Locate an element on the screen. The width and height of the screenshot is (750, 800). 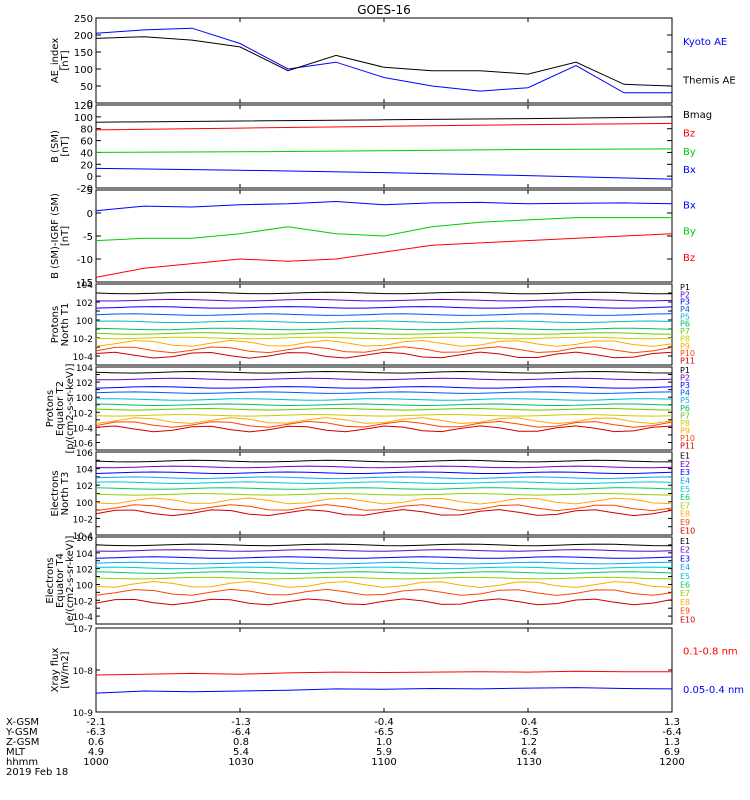
series-line-bz is located at coordinates (384, 126).